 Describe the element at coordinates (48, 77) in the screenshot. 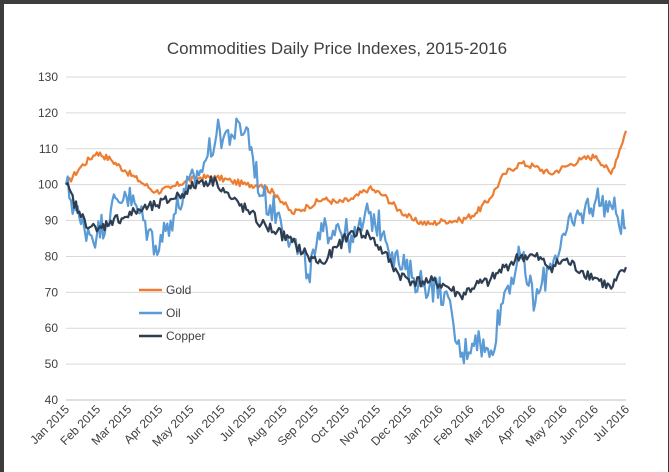

I see `y-tick-label: 130` at that location.